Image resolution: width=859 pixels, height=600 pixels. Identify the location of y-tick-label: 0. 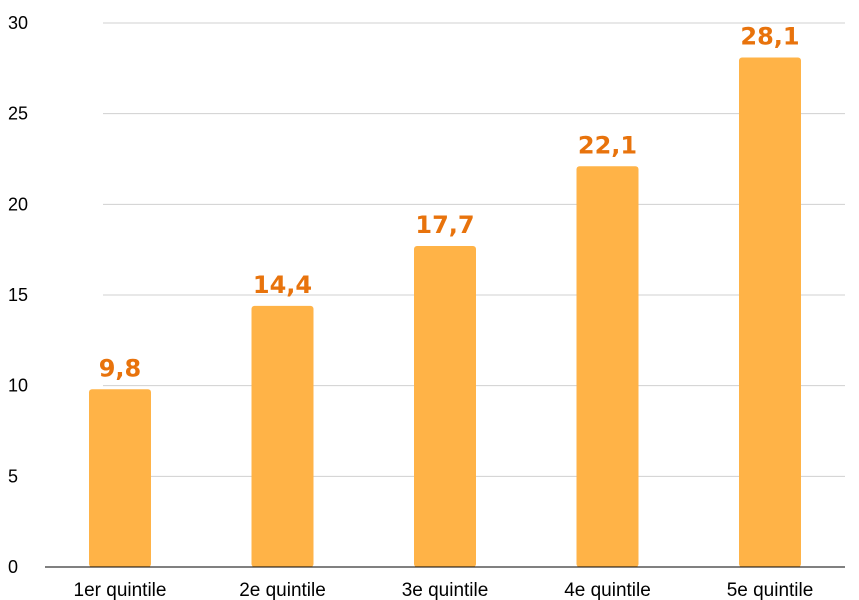
(13, 567).